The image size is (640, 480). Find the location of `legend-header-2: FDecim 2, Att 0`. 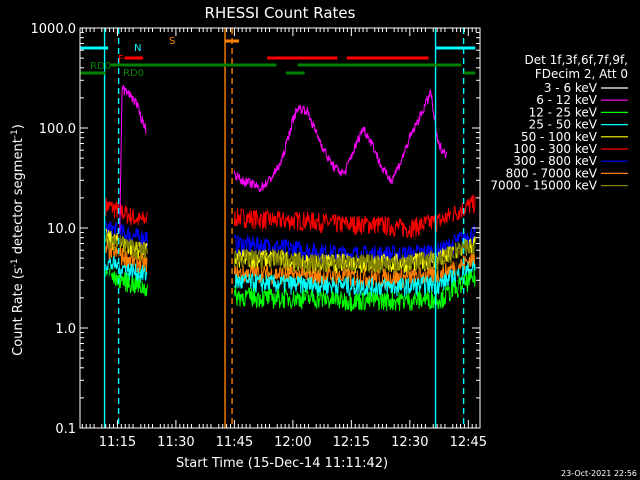

legend-header-2: FDecim 2, Att 0 is located at coordinates (581, 74).